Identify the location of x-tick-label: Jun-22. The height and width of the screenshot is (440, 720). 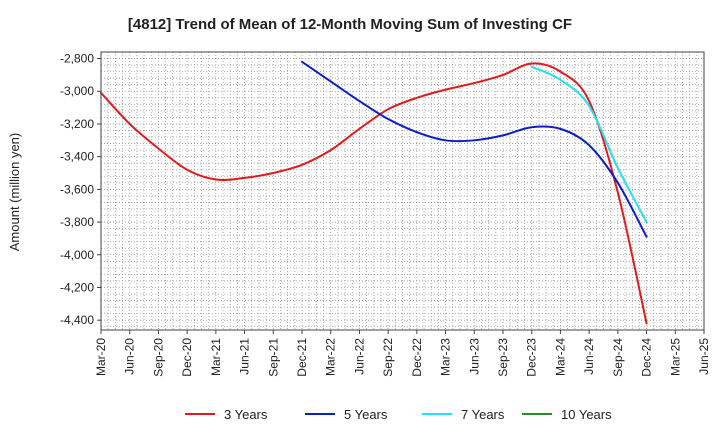
(359, 356).